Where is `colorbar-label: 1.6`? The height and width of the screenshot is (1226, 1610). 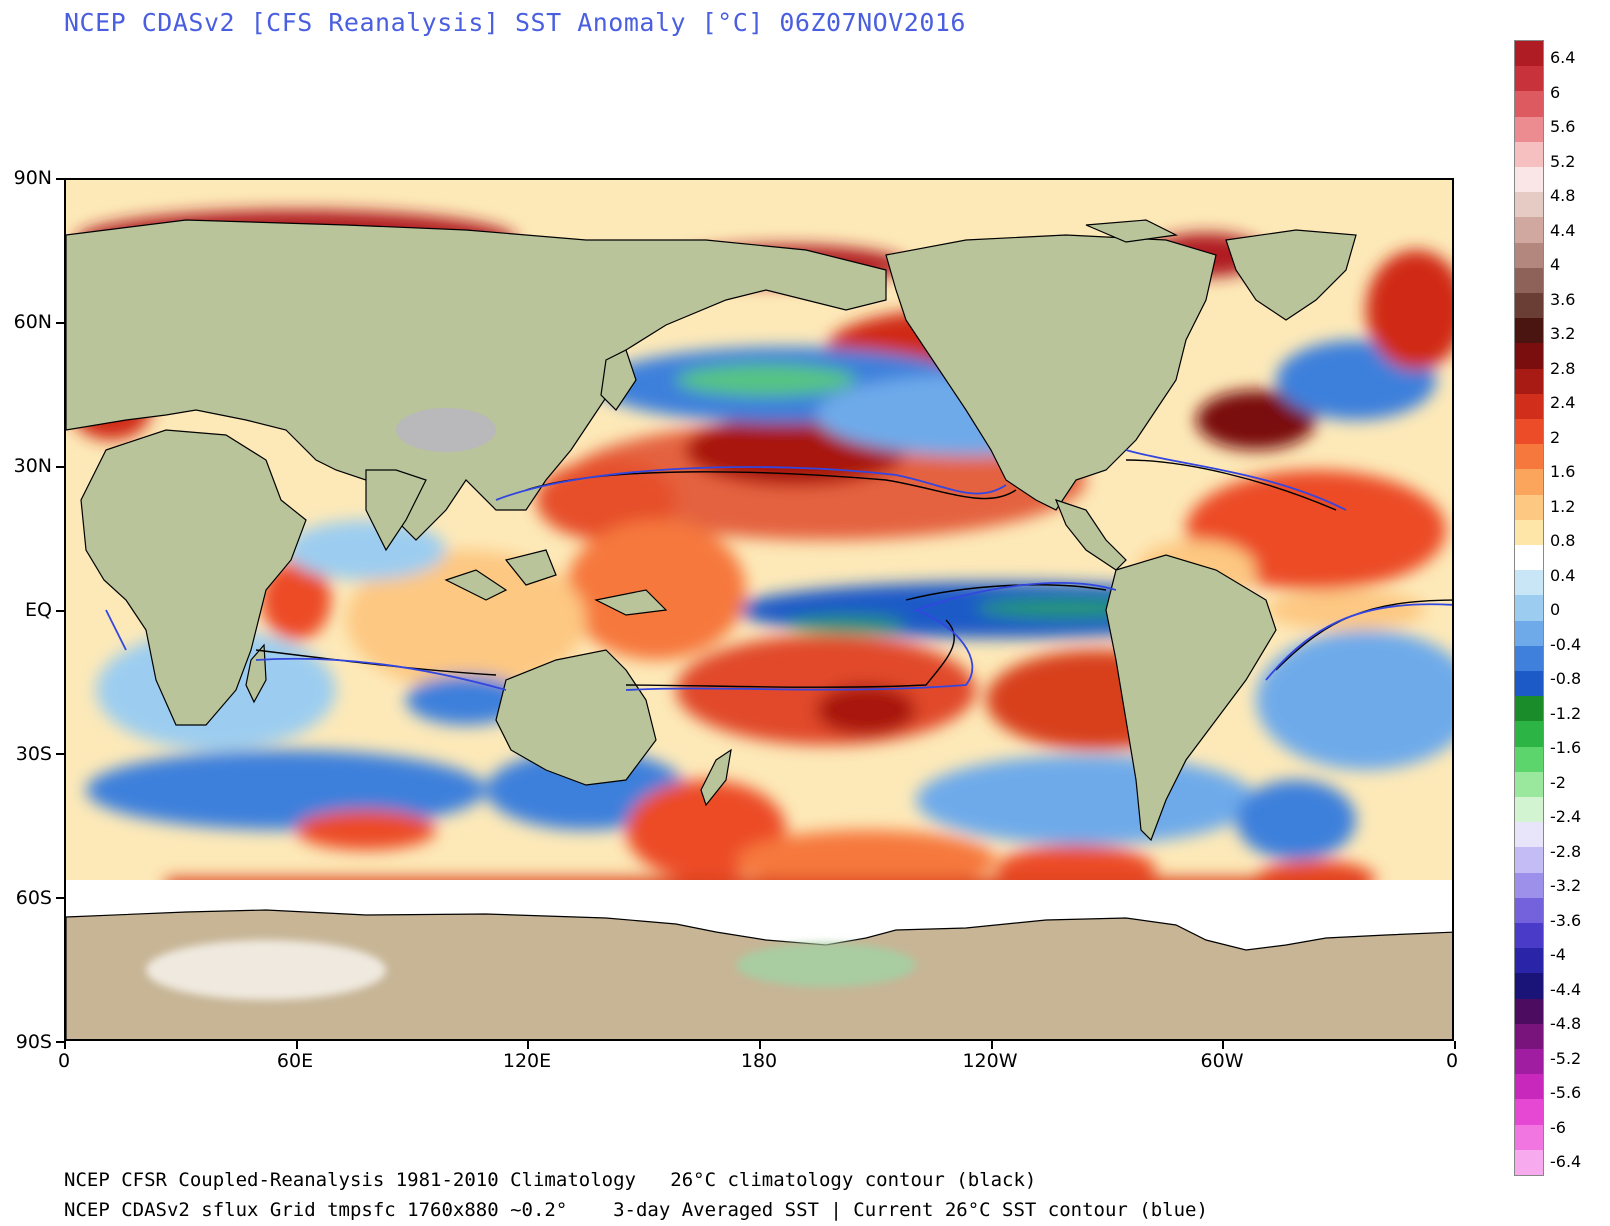 colorbar-label: 1.6 is located at coordinates (1563, 471).